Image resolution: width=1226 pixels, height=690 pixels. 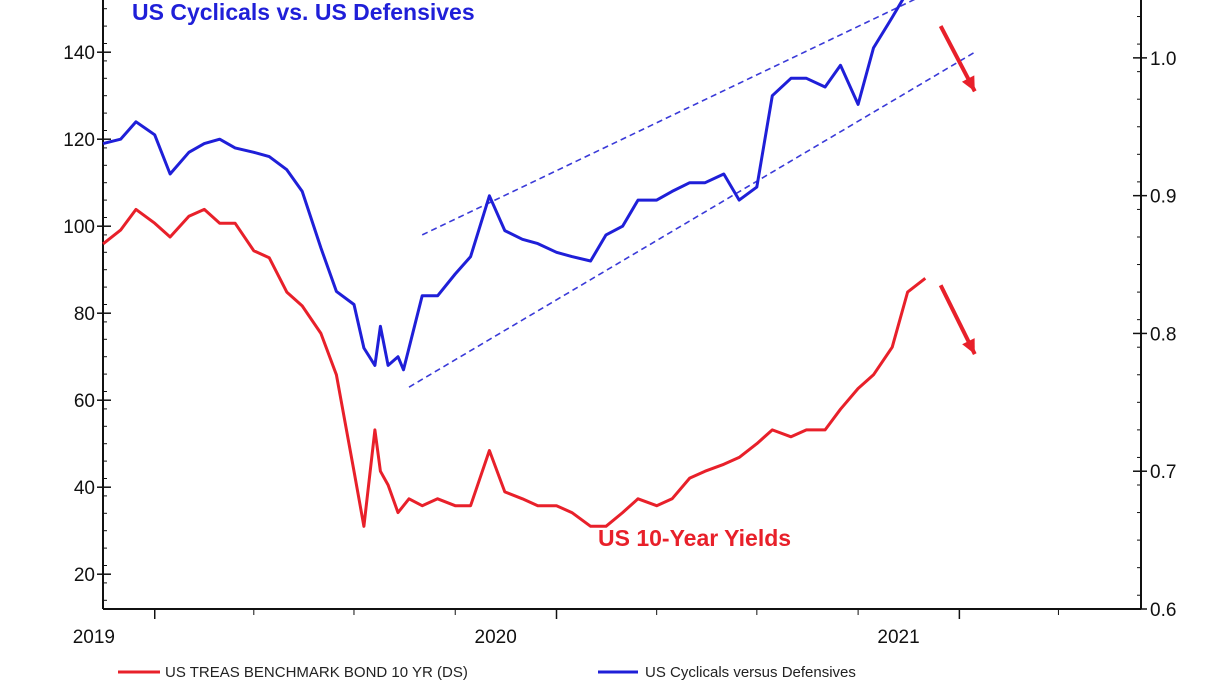 I want to click on right-tick-label: 0.6, so click(x=1163, y=610).